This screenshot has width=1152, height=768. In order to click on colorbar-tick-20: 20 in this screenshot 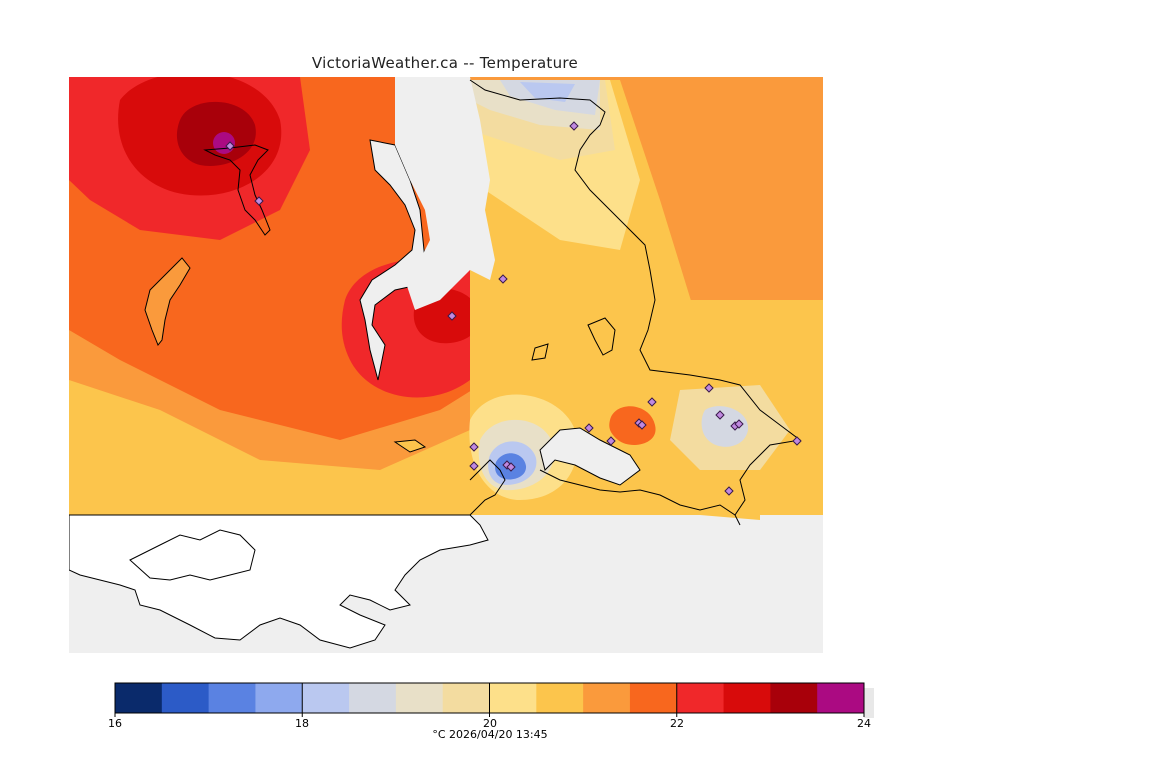, I will do `click(490, 723)`.